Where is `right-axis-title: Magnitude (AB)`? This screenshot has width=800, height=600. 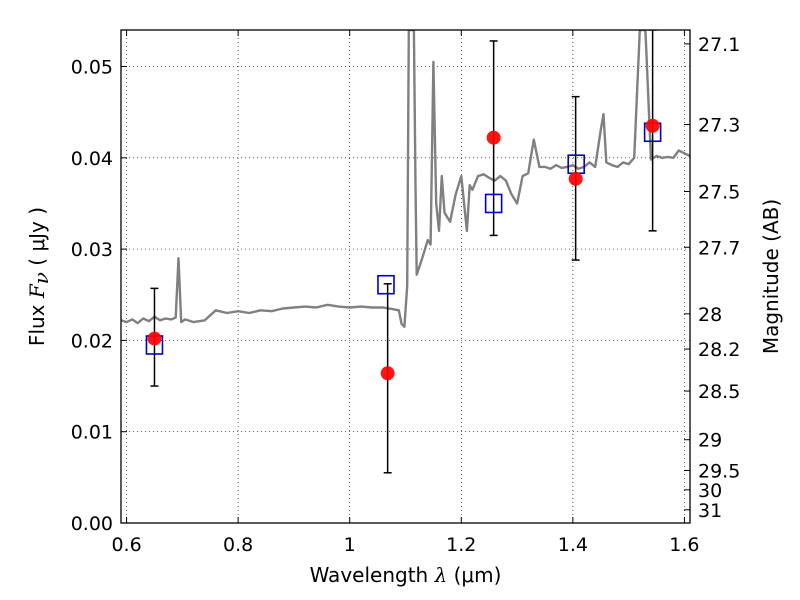
right-axis-title: Magnitude (AB) is located at coordinates (771, 276).